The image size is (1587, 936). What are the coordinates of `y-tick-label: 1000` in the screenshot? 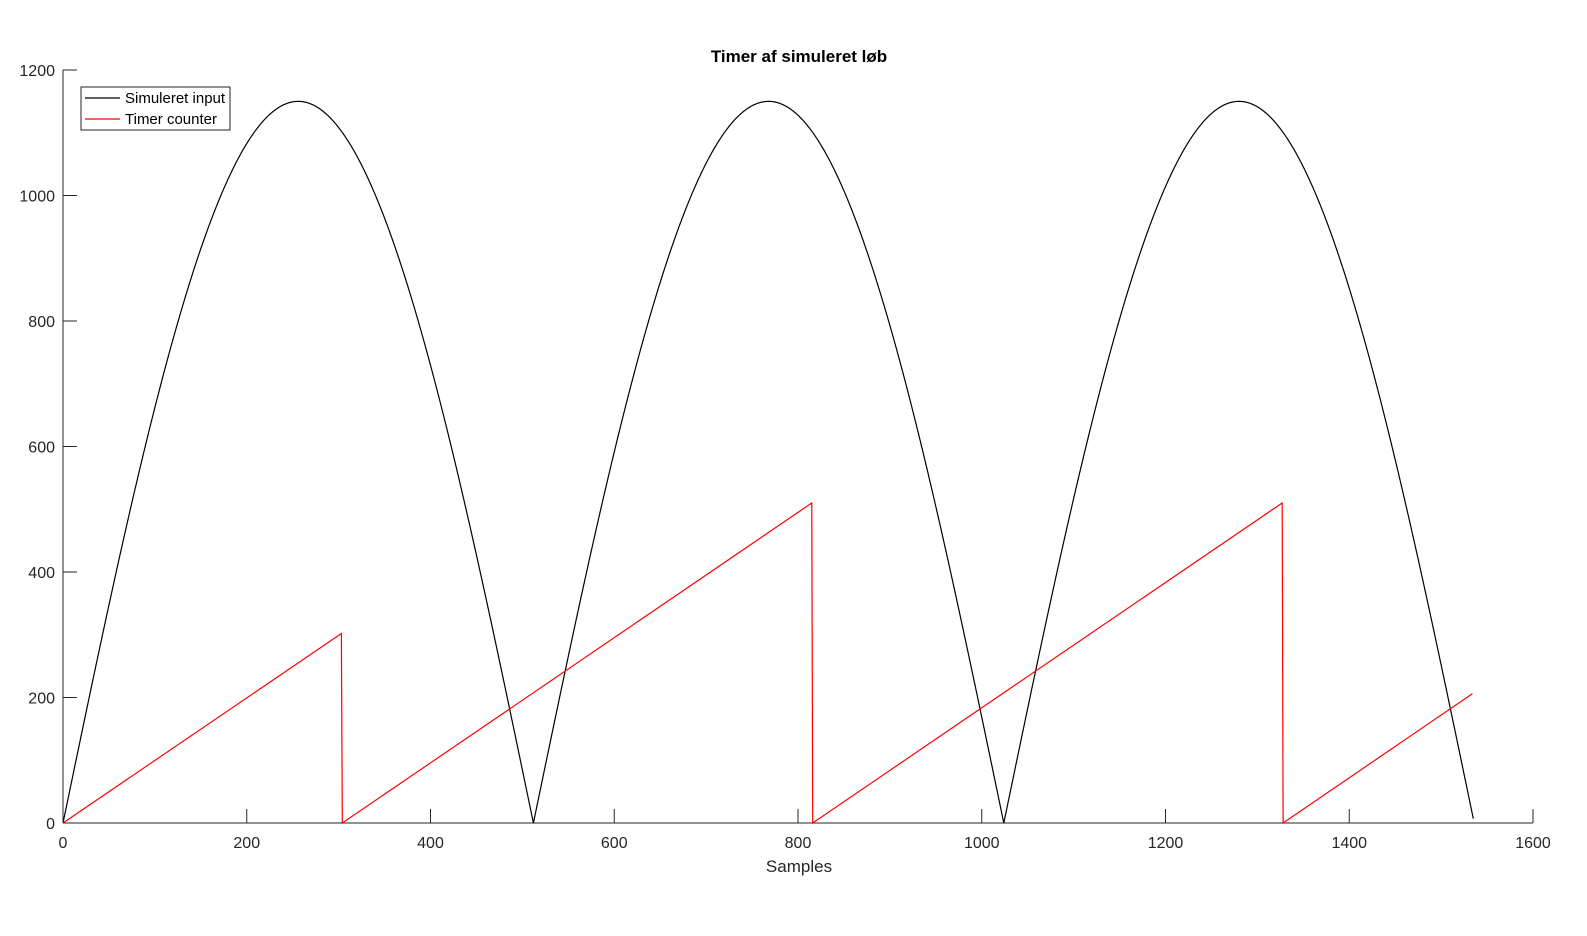 It's located at (37, 197).